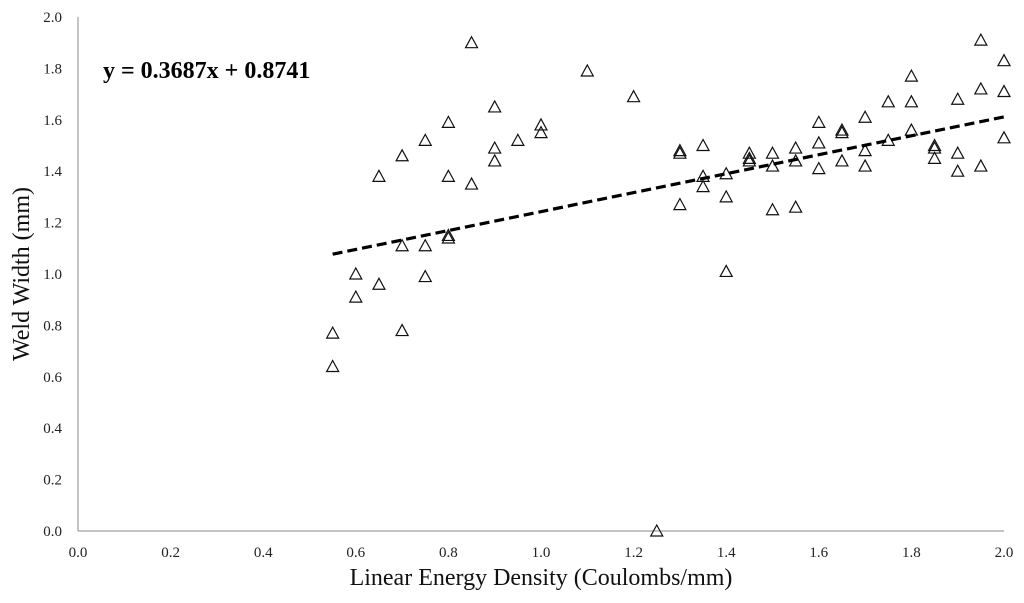  What do you see at coordinates (52, 172) in the screenshot?
I see `y-tick-label: 1.4` at bounding box center [52, 172].